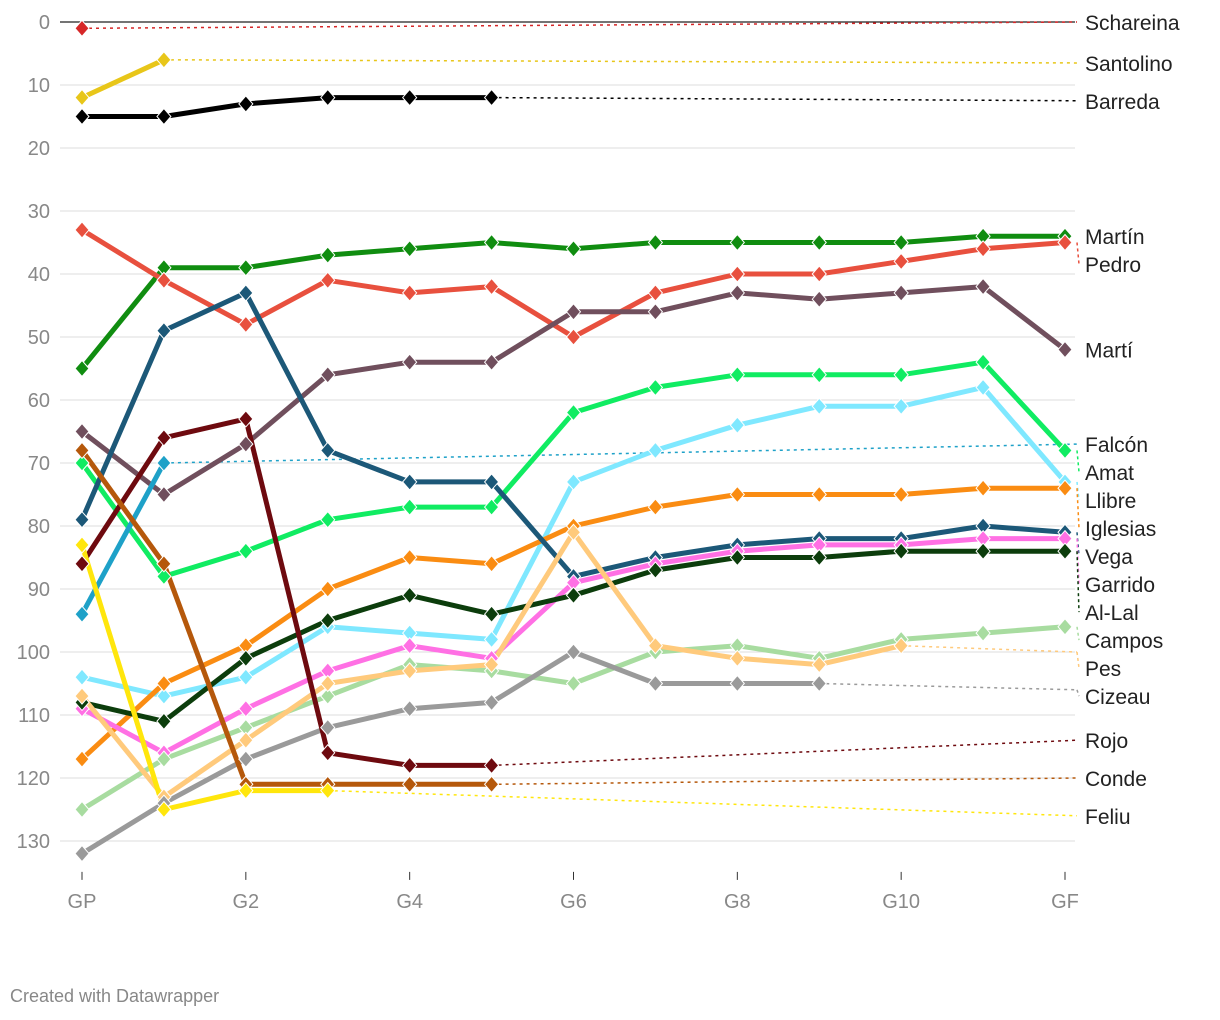 Image resolution: width=1220 pixels, height=1020 pixels. I want to click on label-connector-pes, so click(1078, 660).